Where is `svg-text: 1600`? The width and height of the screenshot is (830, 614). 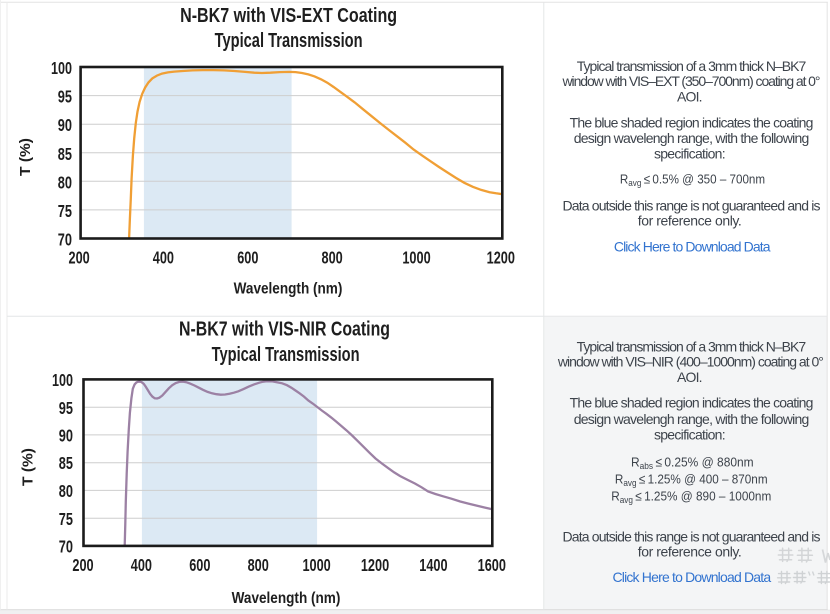
svg-text: 1600 is located at coordinates (492, 565).